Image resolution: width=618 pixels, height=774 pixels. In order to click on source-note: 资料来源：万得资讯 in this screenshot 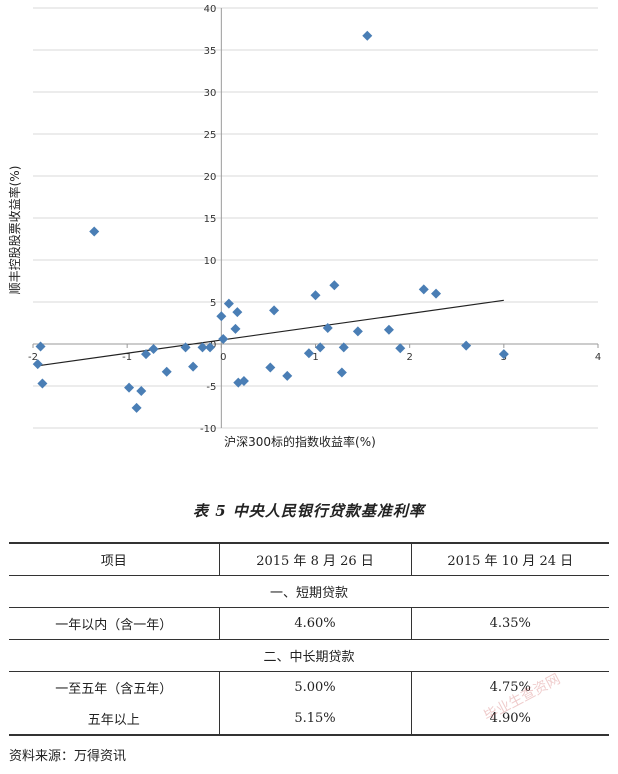, I will do `click(68, 756)`.